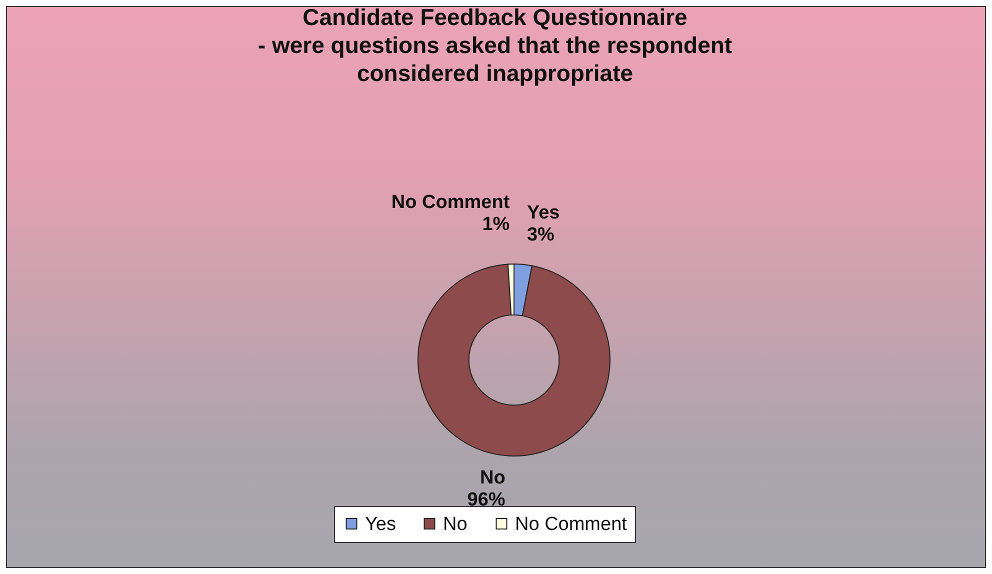 Image resolution: width=992 pixels, height=574 pixels. What do you see at coordinates (540, 235) in the screenshot?
I see `data-label: 3%` at bounding box center [540, 235].